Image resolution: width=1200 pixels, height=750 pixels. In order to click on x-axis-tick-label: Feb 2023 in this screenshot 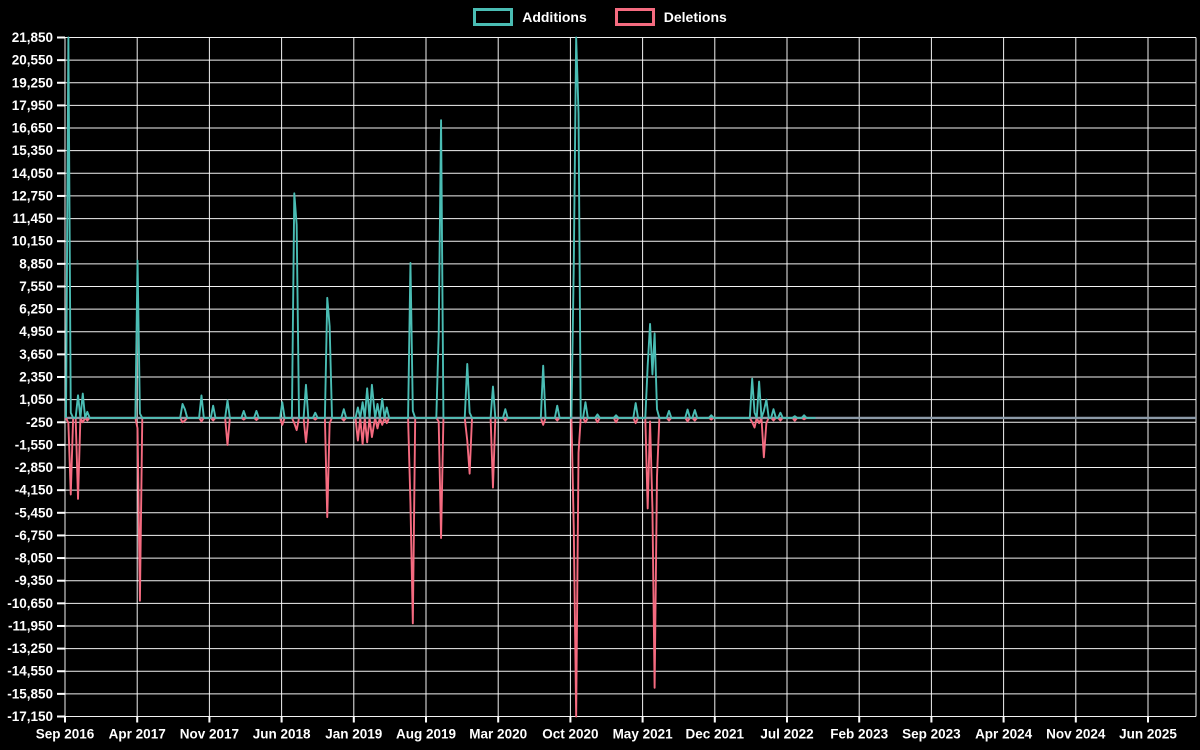, I will do `click(859, 734)`.